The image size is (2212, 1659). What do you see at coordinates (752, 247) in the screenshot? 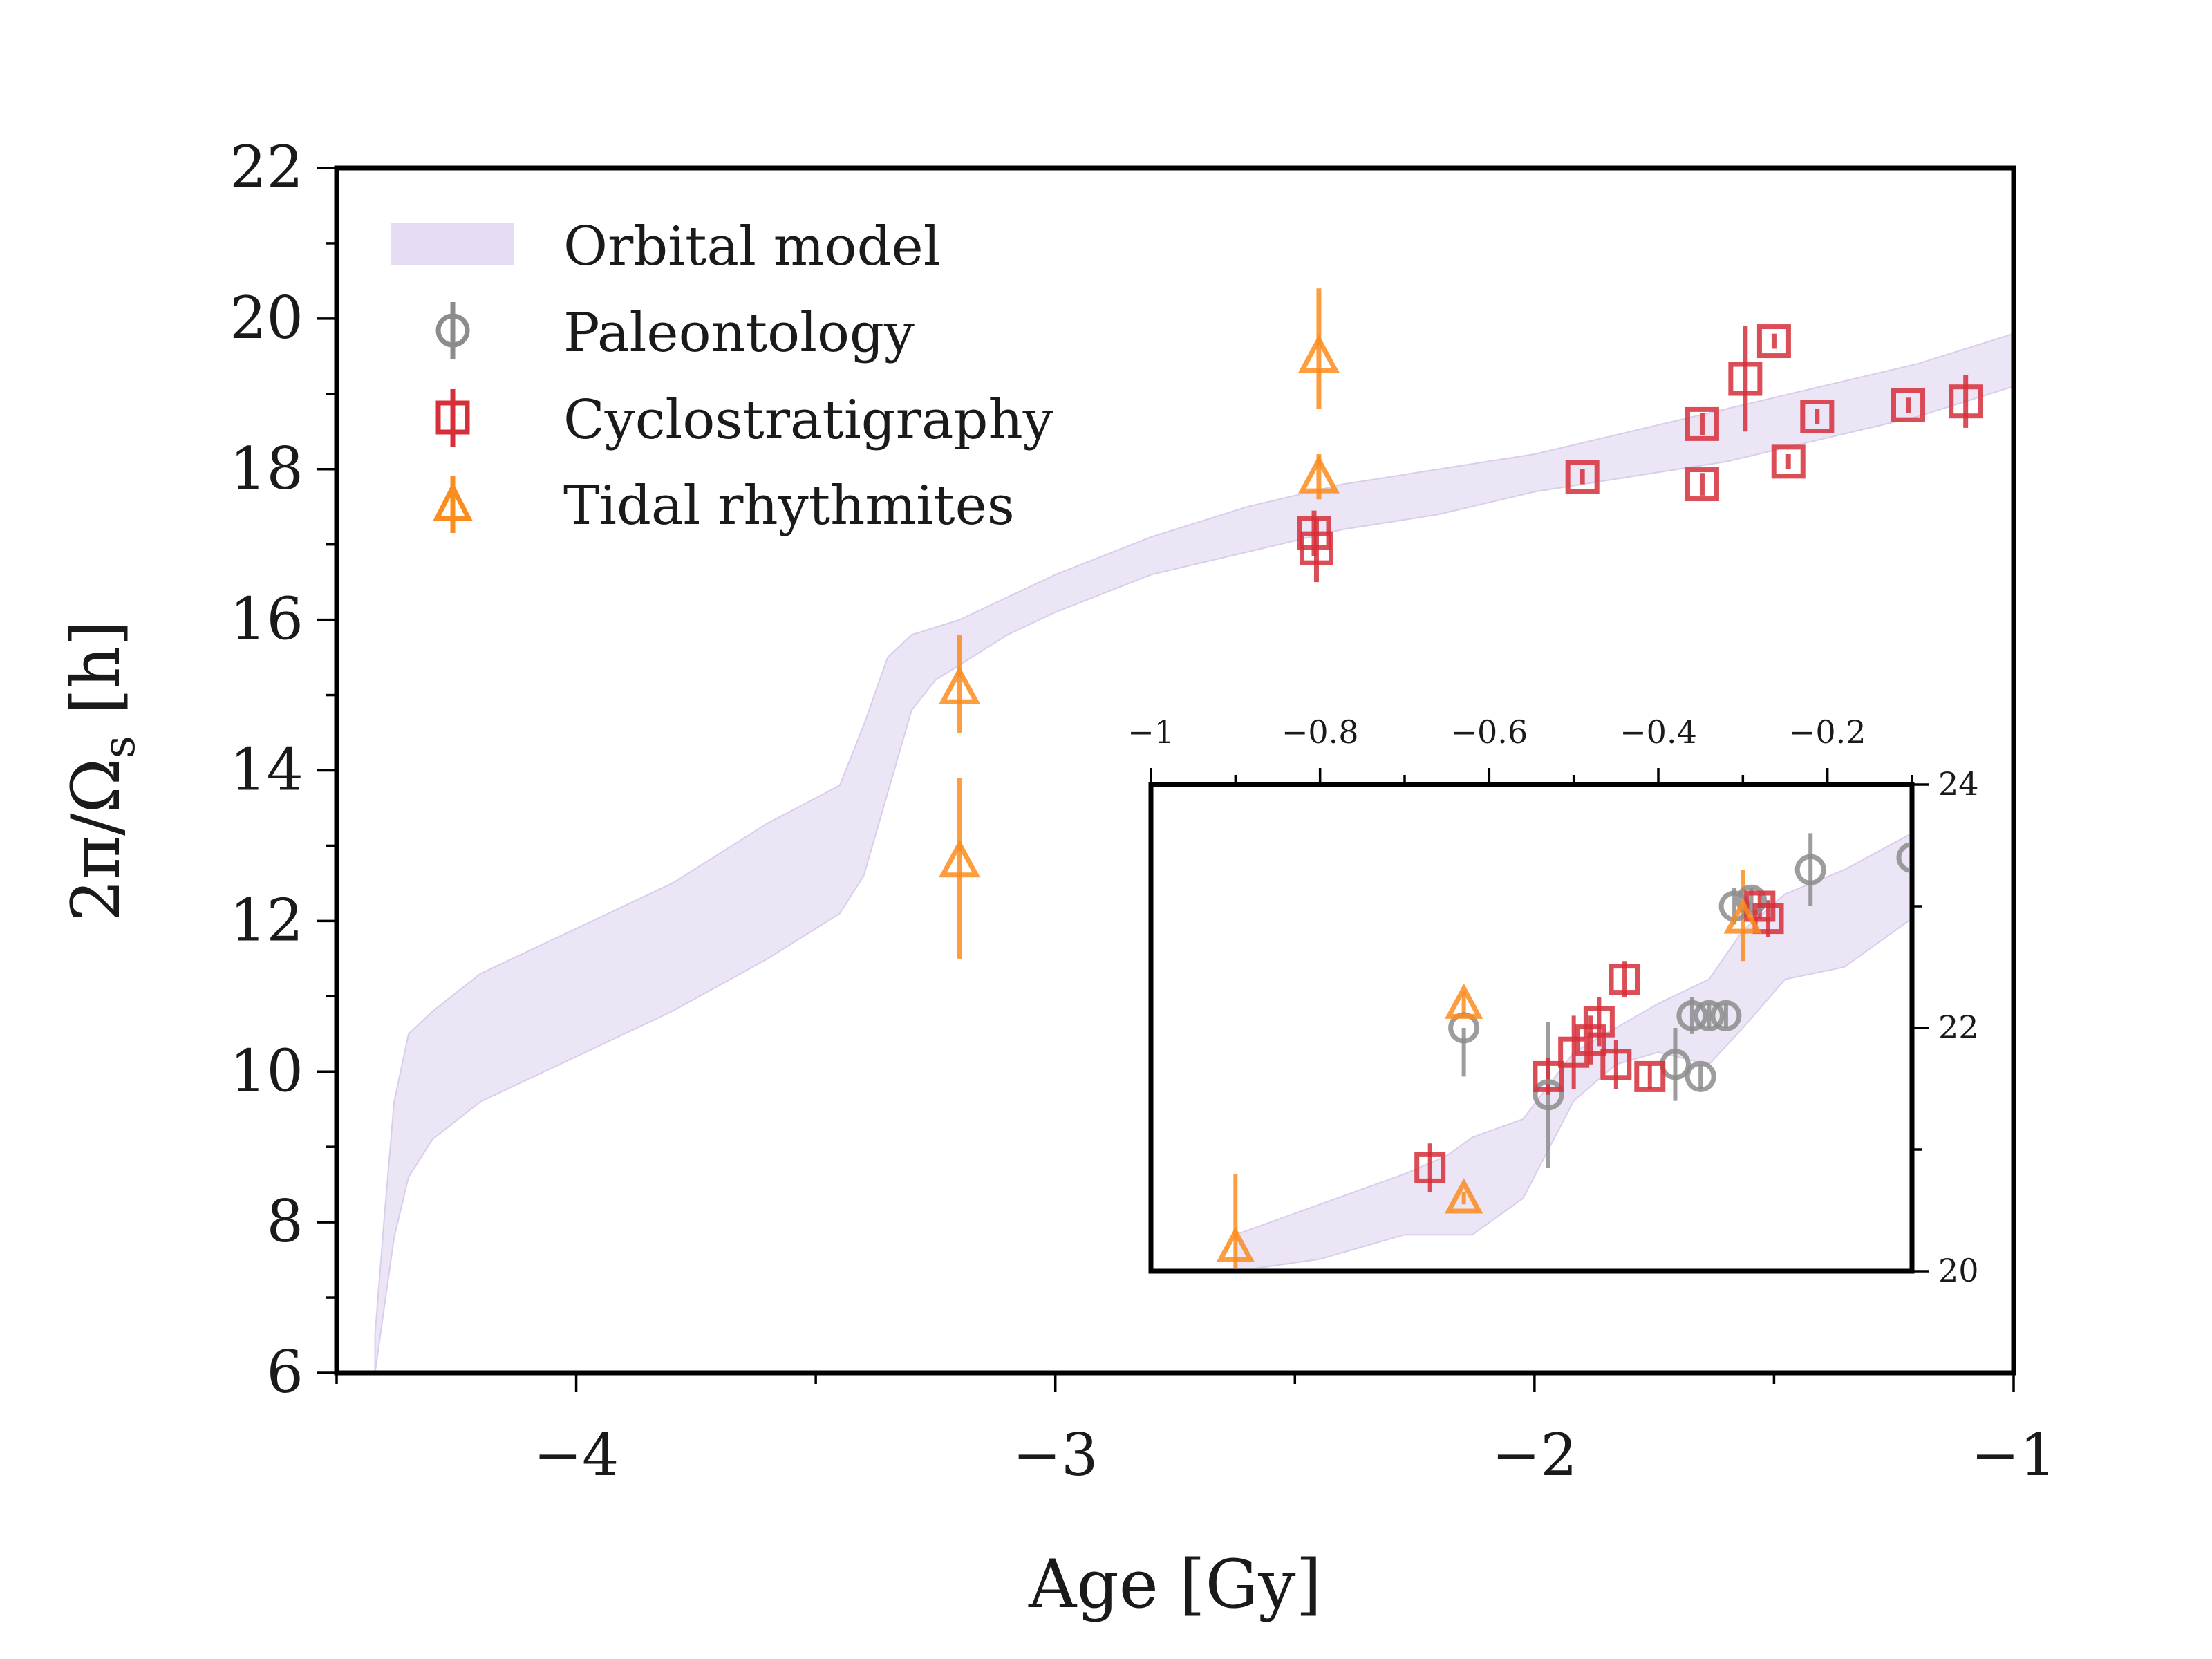
I see `legend-label-model: Orbital model` at bounding box center [752, 247].